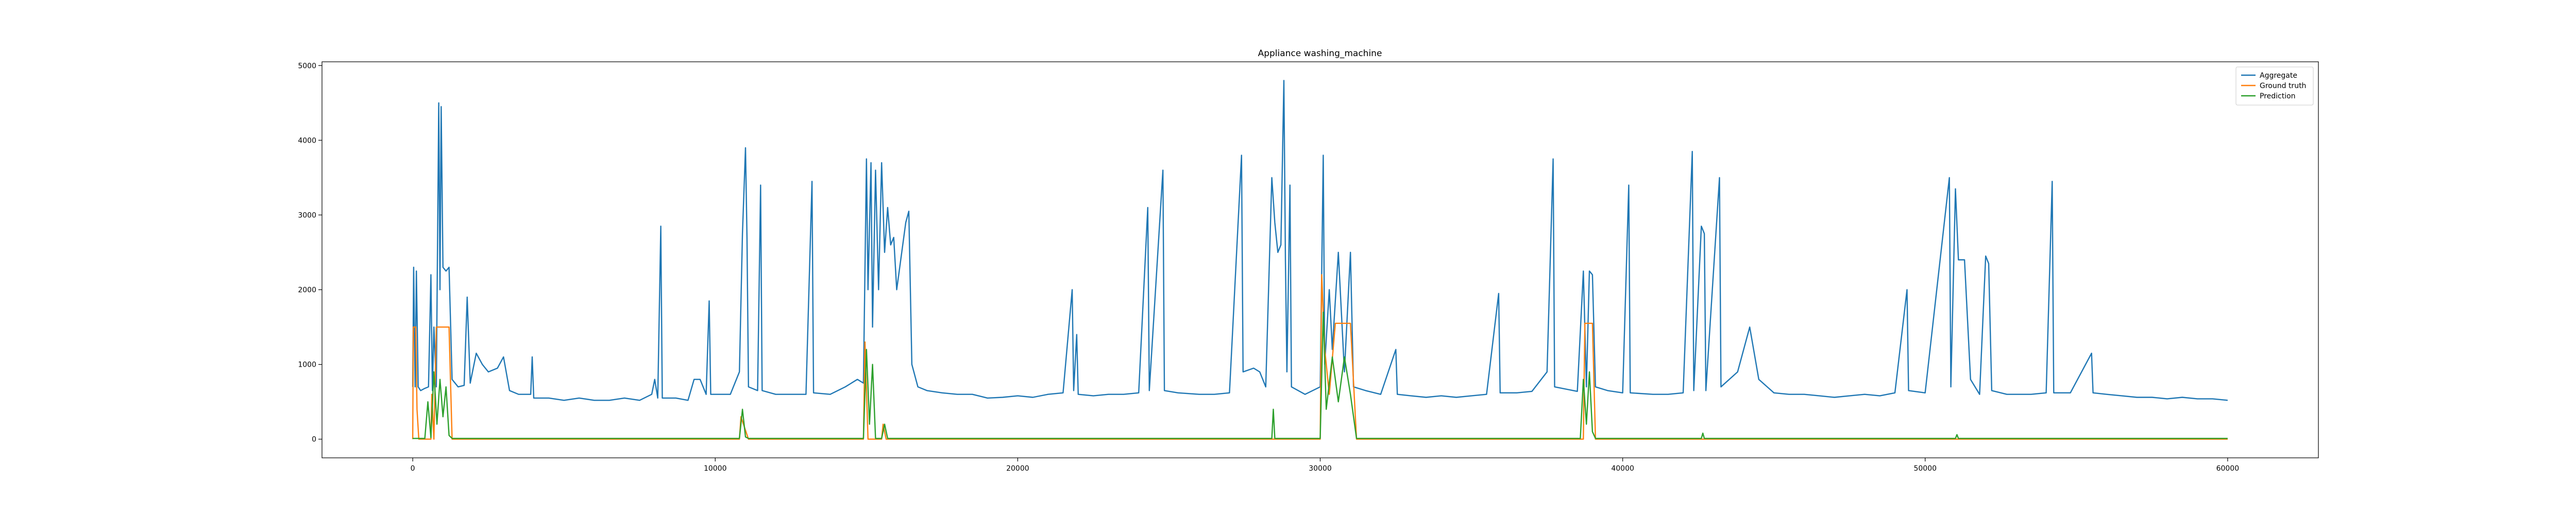 The image size is (2576, 515). What do you see at coordinates (1320, 54) in the screenshot?
I see `chart-title: Appliance washing_machine` at bounding box center [1320, 54].